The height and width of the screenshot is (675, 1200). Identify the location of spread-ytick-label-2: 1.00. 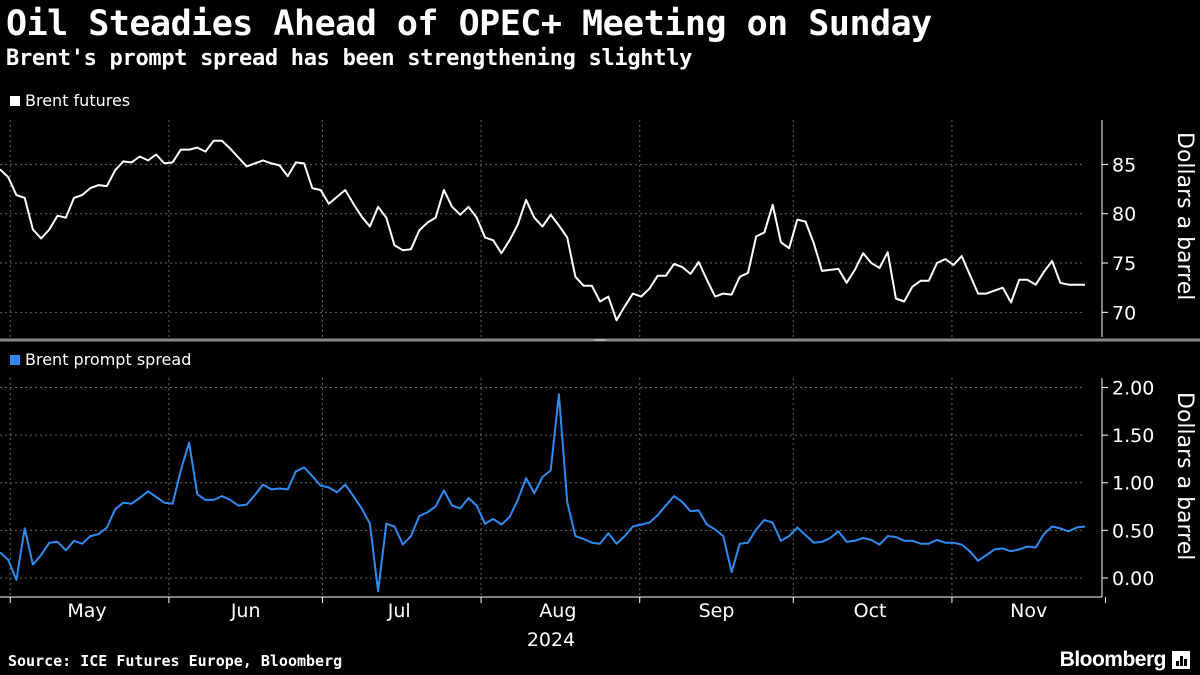
(1133, 484).